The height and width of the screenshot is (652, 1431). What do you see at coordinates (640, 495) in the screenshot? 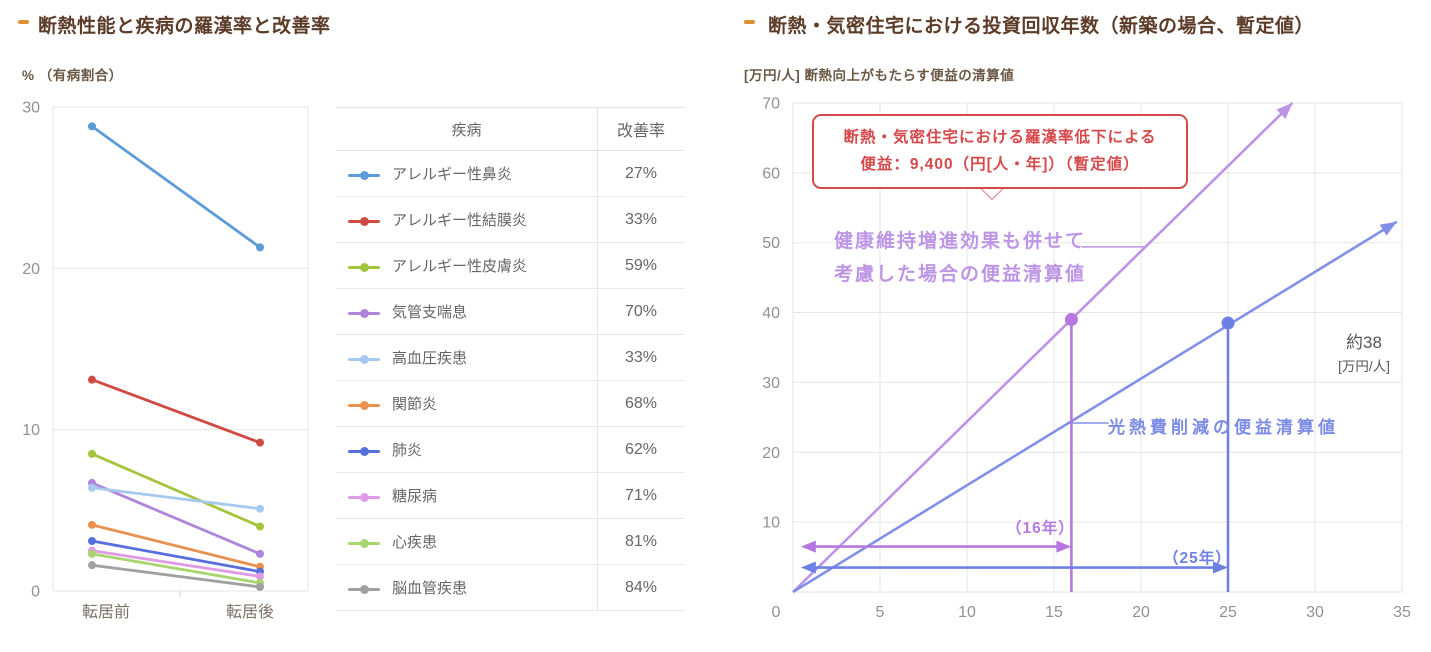
I see `improvement-rate-value: 71%` at bounding box center [640, 495].